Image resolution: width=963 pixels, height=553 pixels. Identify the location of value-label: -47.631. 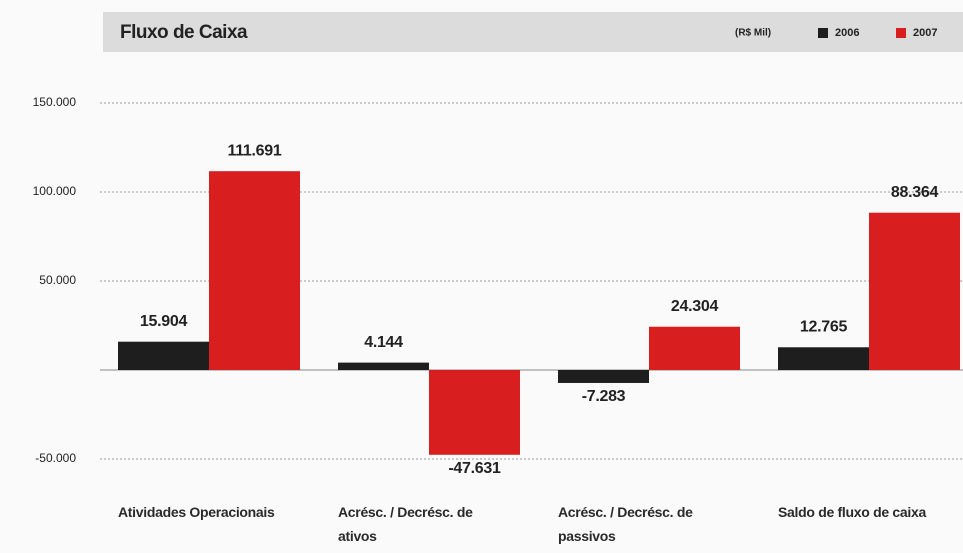
(474, 468).